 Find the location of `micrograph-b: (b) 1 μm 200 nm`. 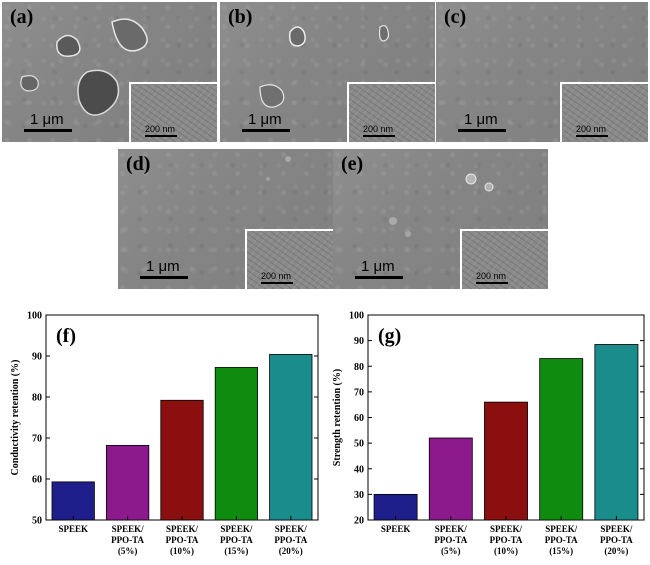

micrograph-b: (b) 1 μm 200 nm is located at coordinates (327, 72).